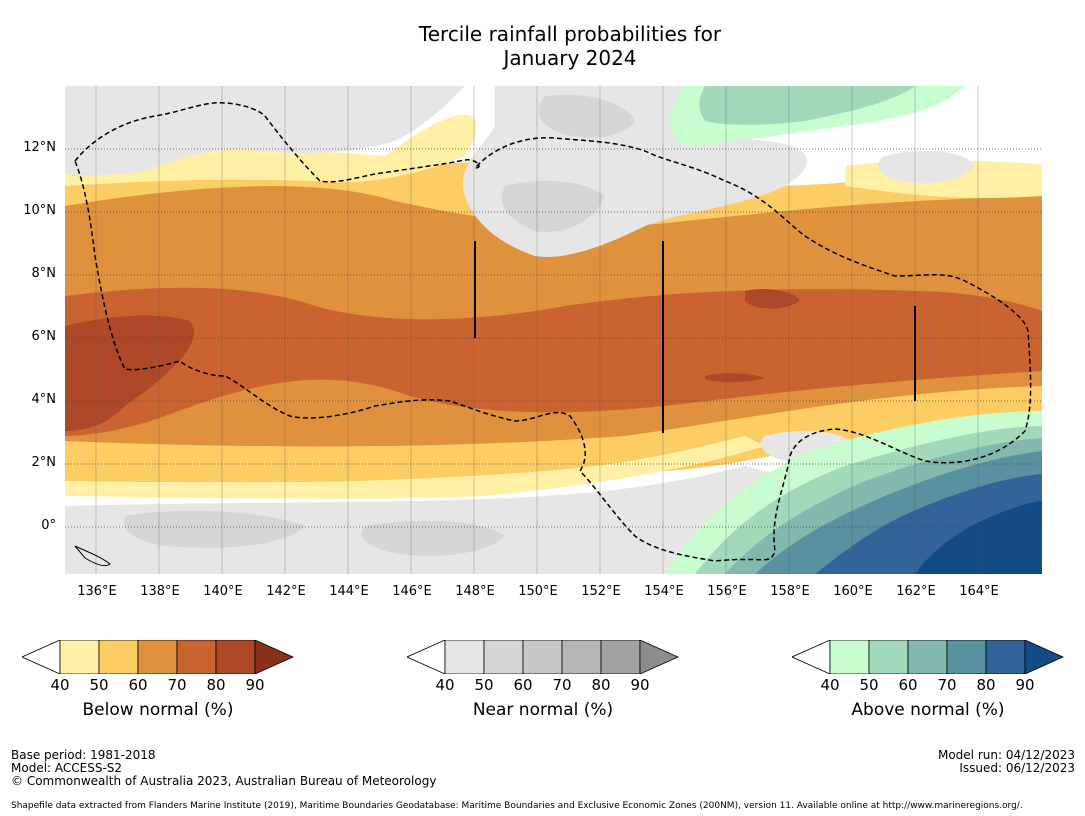  Describe the element at coordinates (177, 685) in the screenshot. I see `cbar-below-tick: 70` at that location.